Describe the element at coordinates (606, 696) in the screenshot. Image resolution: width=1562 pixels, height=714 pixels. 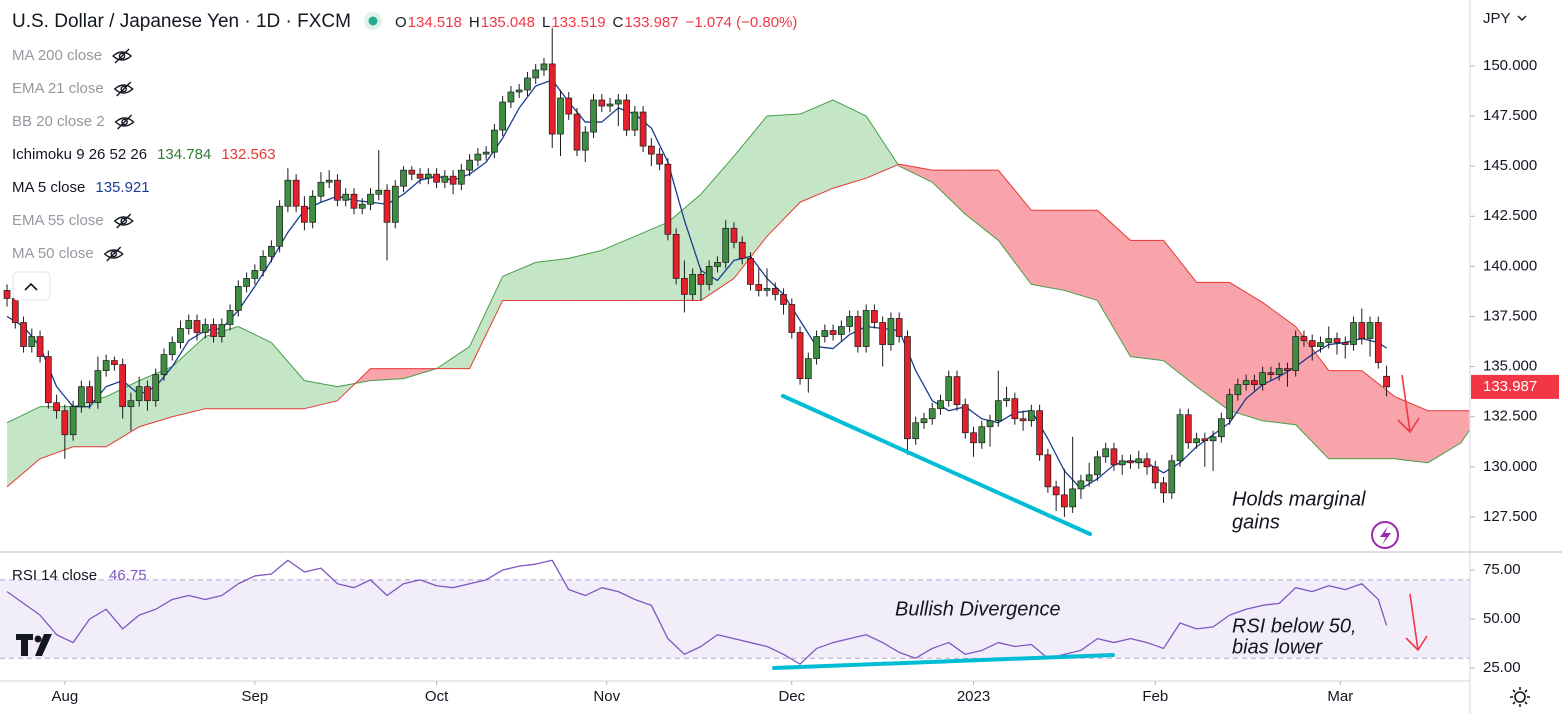
I see `x-tick-label: Nov` at that location.